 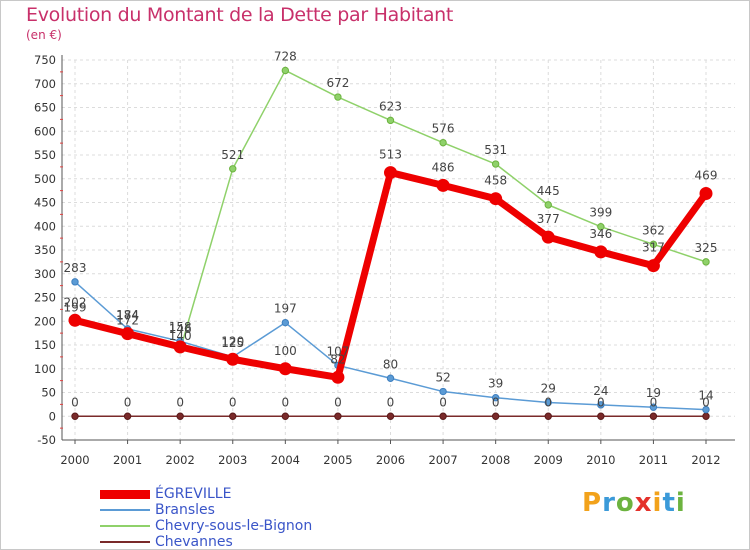 What do you see at coordinates (180, 336) in the screenshot?
I see `data-label: 140` at bounding box center [180, 336].